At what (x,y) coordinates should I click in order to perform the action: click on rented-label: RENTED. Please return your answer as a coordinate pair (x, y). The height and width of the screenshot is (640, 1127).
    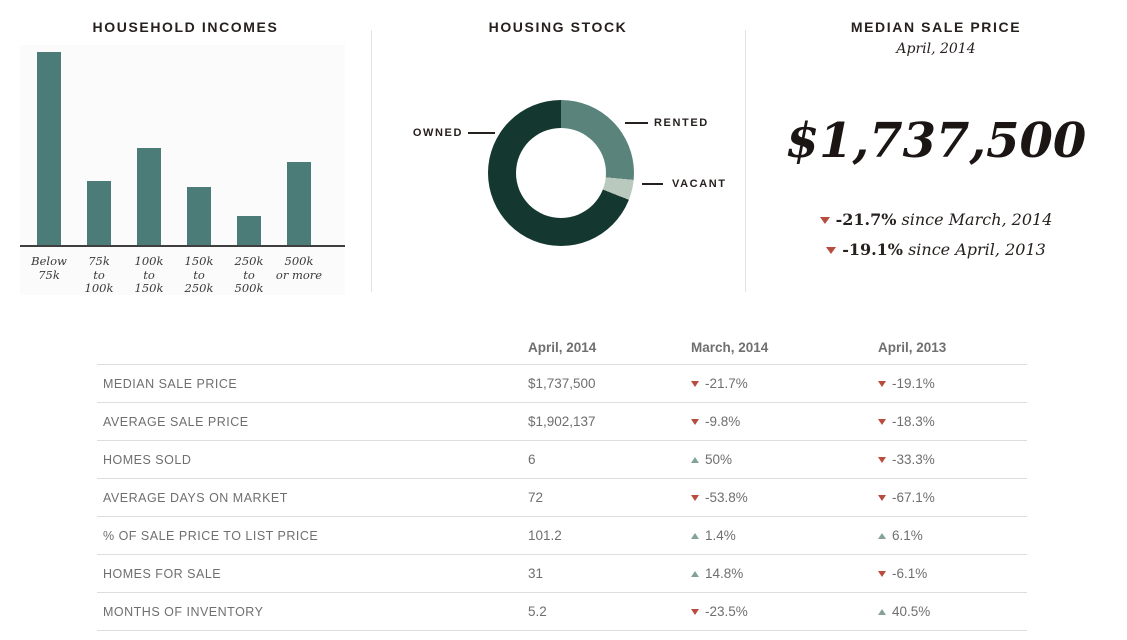
    Looking at the image, I should click on (681, 123).